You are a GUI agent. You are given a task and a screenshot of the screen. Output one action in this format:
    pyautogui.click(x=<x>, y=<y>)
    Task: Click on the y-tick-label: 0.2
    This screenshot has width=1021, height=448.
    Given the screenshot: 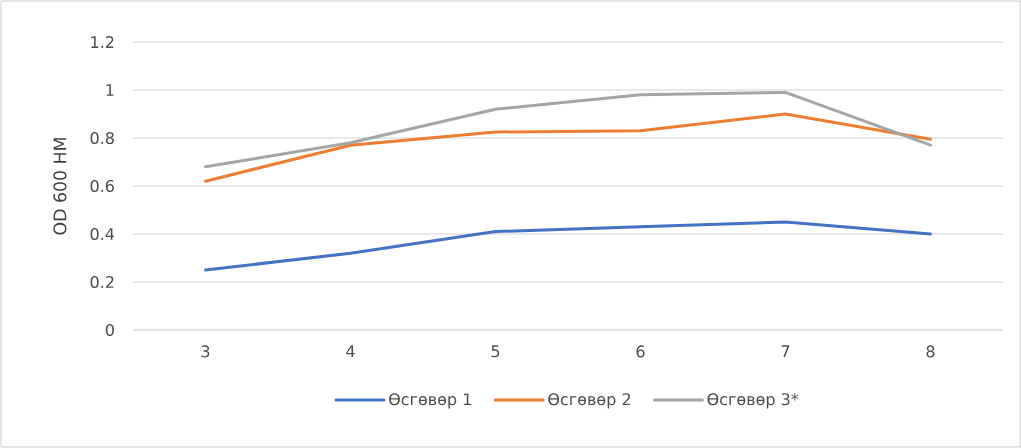 What is the action you would take?
    pyautogui.click(x=102, y=282)
    